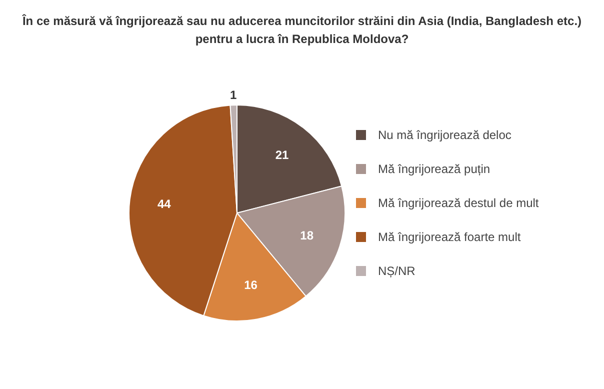 This screenshot has width=604, height=389. I want to click on legend-label: NȘ/NR, so click(397, 271).